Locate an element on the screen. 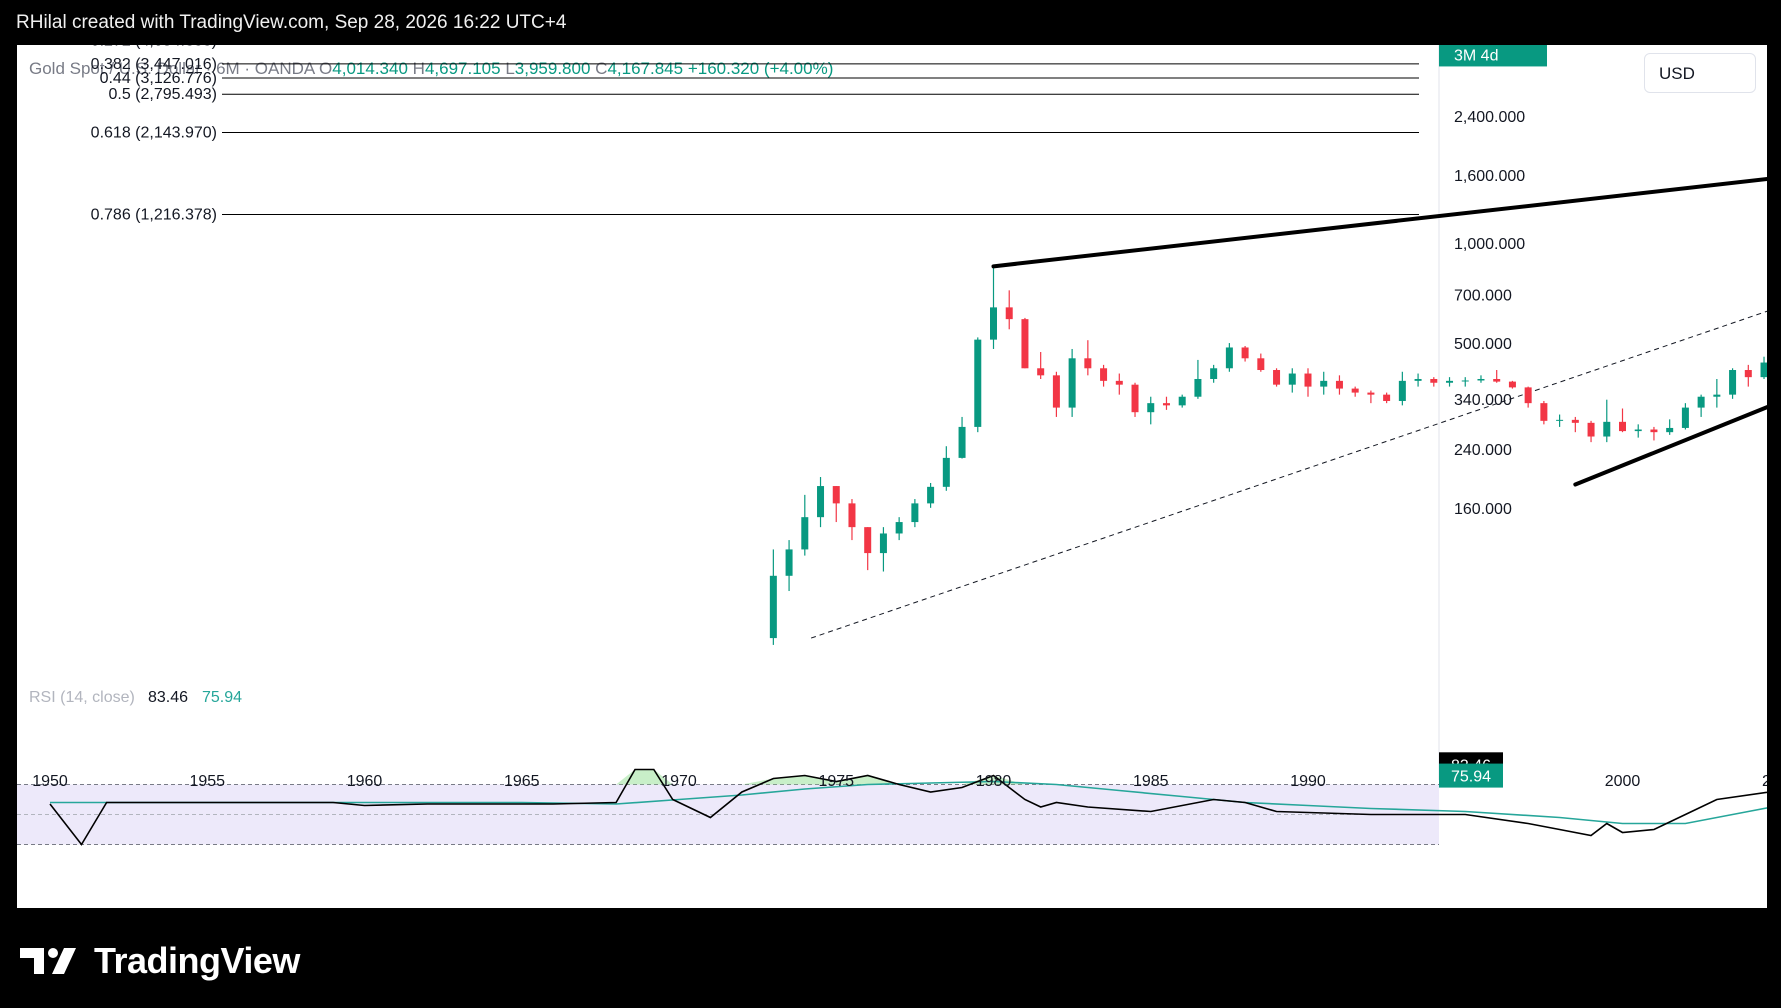 Image resolution: width=1781 pixels, height=1008 pixels. price-axis-label: 700.000 is located at coordinates (1483, 295).